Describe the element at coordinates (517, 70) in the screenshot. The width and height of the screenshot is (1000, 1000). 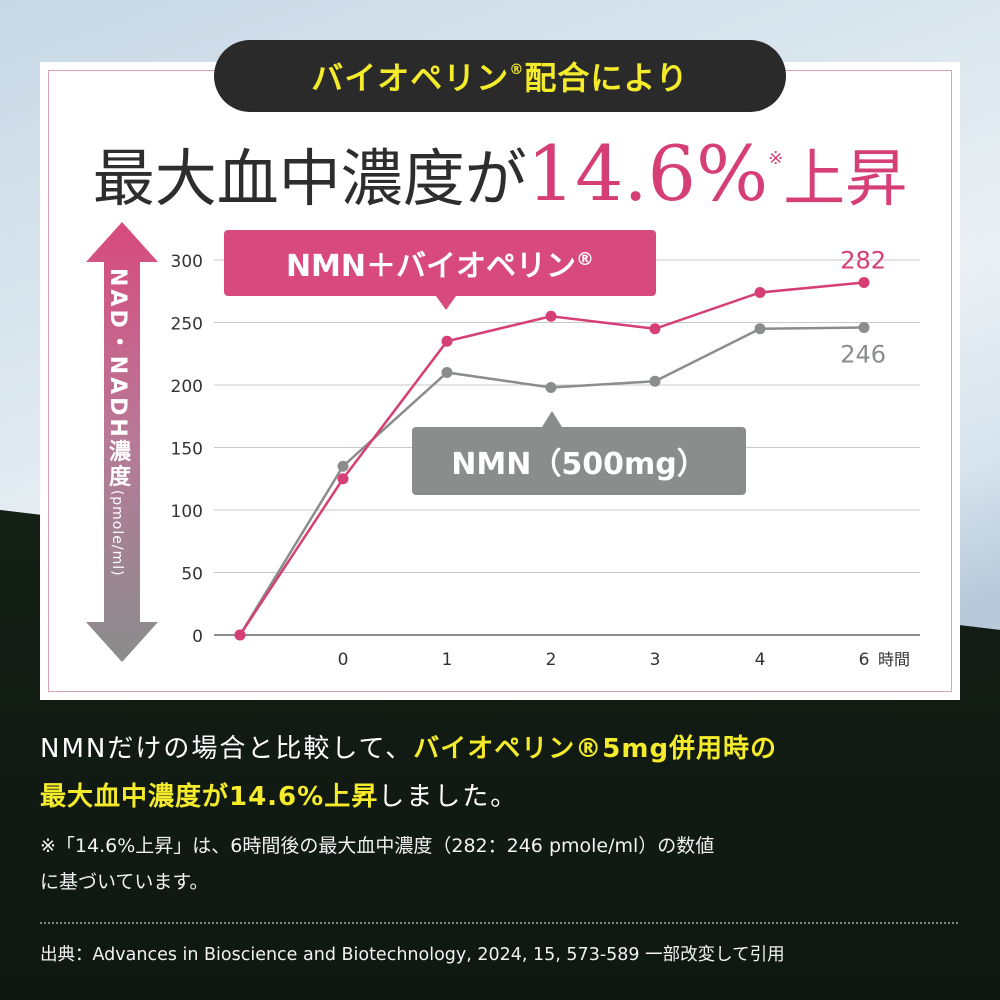
I see `pill-registered-mark: ®` at that location.